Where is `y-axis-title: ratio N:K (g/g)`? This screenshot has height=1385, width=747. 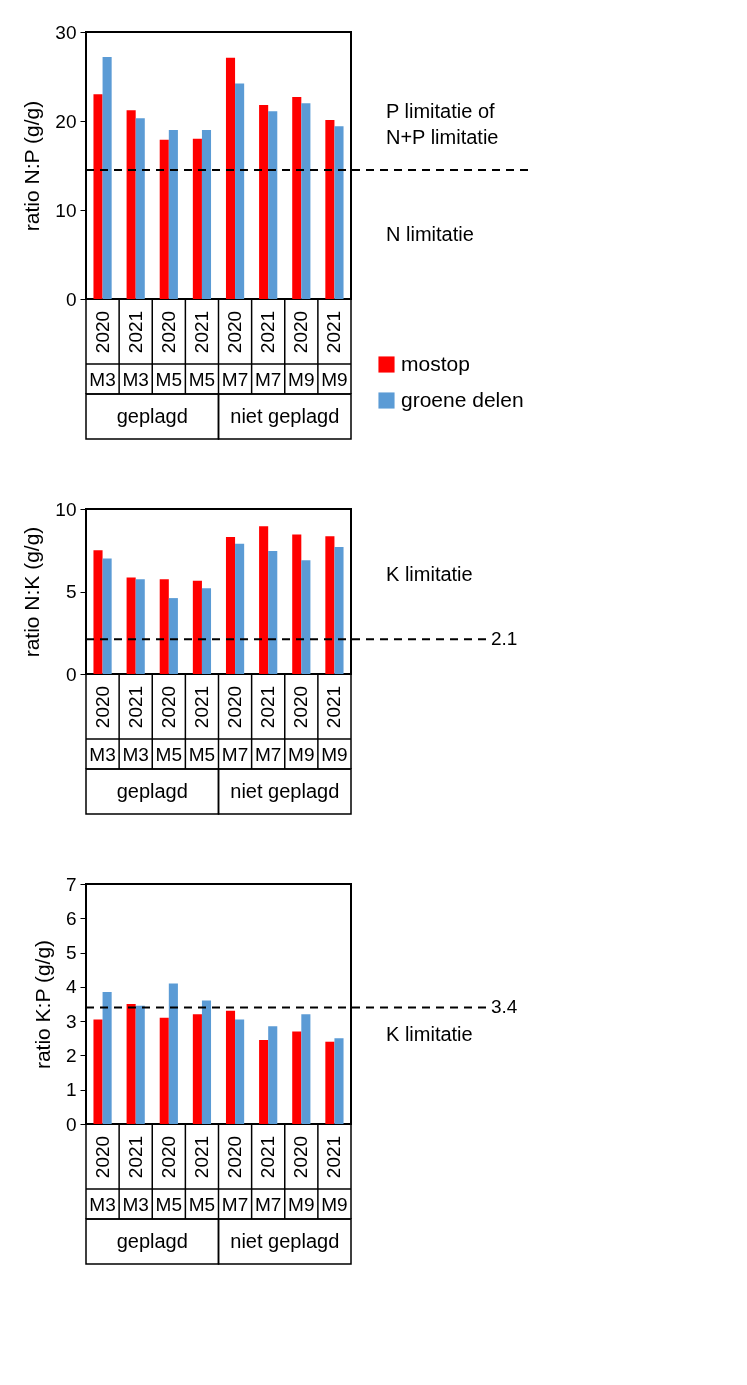
y-axis-title: ratio N:K (g/g) is located at coordinates (32, 592).